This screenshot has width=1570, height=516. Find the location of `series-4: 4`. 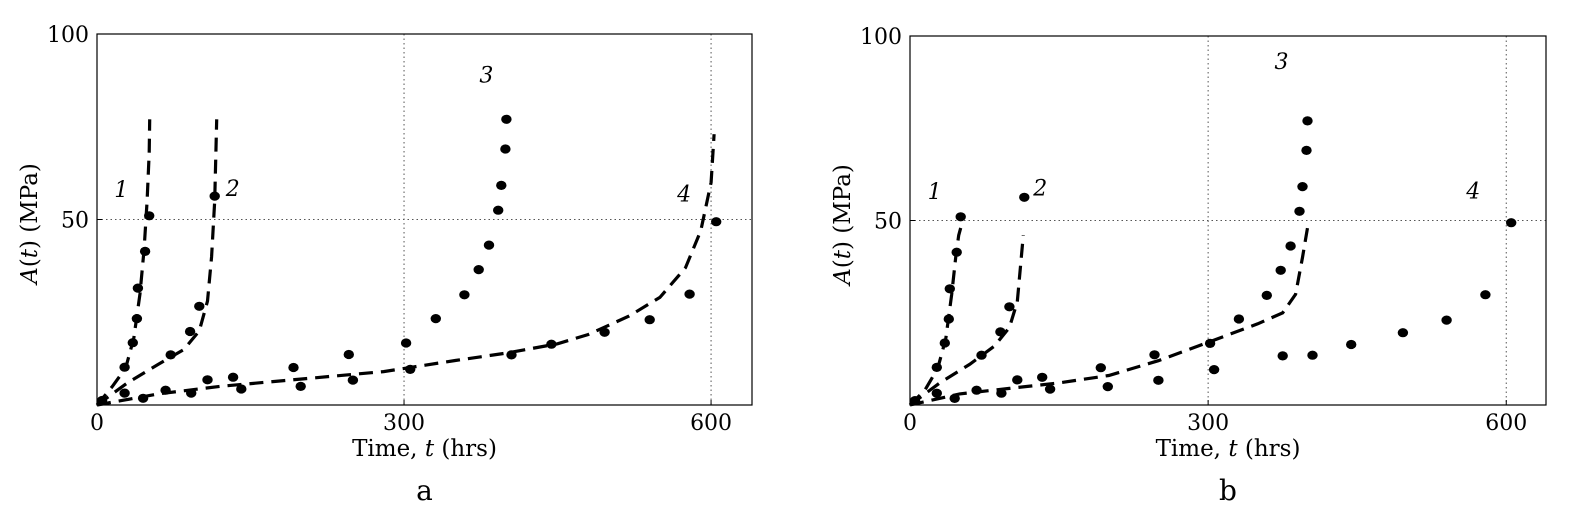

series-4: 4 is located at coordinates (1397, 270).